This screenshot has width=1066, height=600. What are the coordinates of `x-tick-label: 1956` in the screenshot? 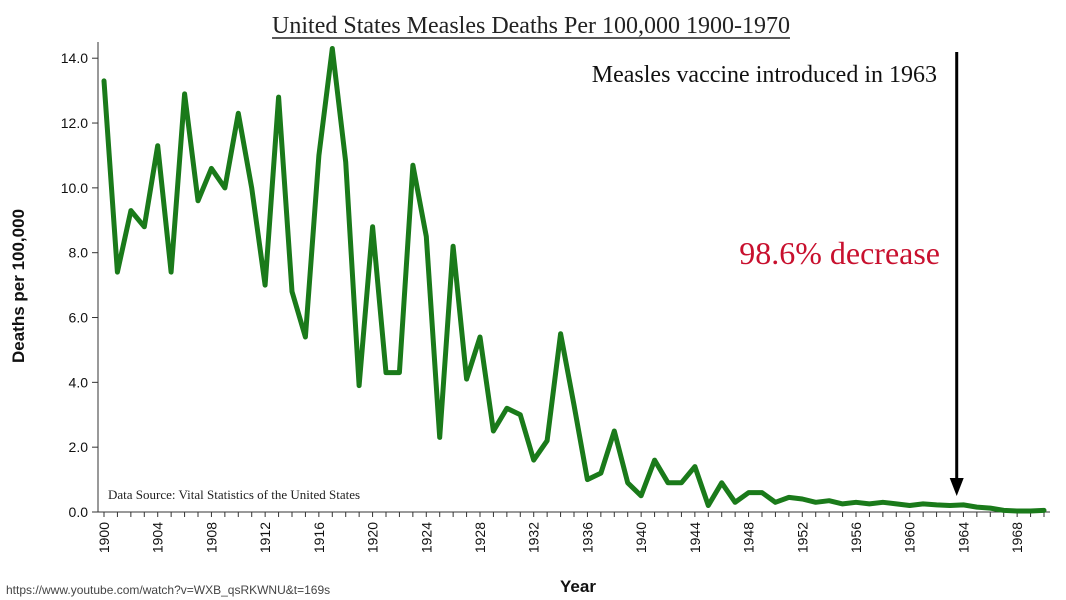 It's located at (856, 537).